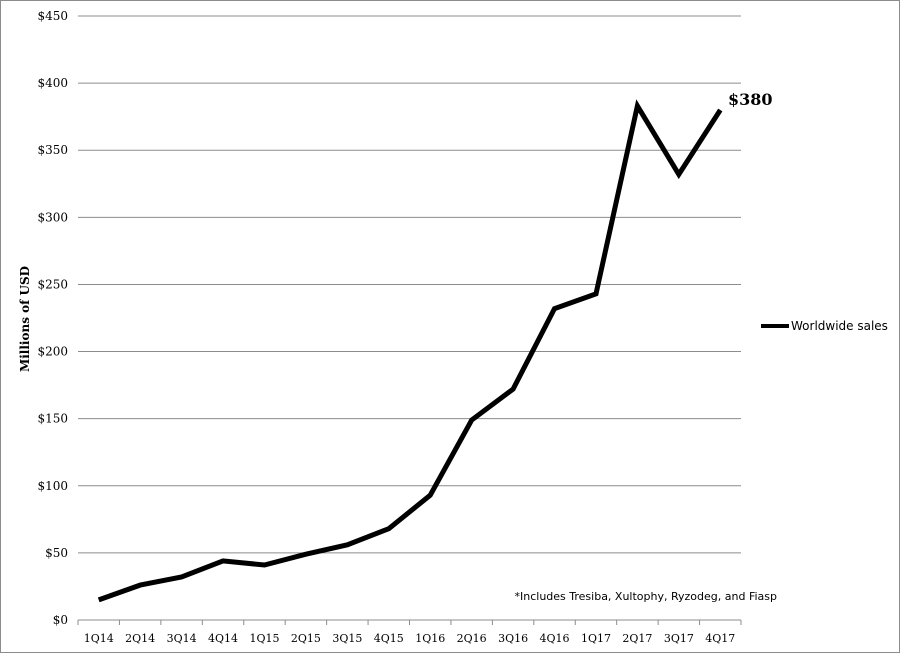 Image resolution: width=900 pixels, height=653 pixels. What do you see at coordinates (182, 638) in the screenshot?
I see `x-tick-label: 3Q14` at bounding box center [182, 638].